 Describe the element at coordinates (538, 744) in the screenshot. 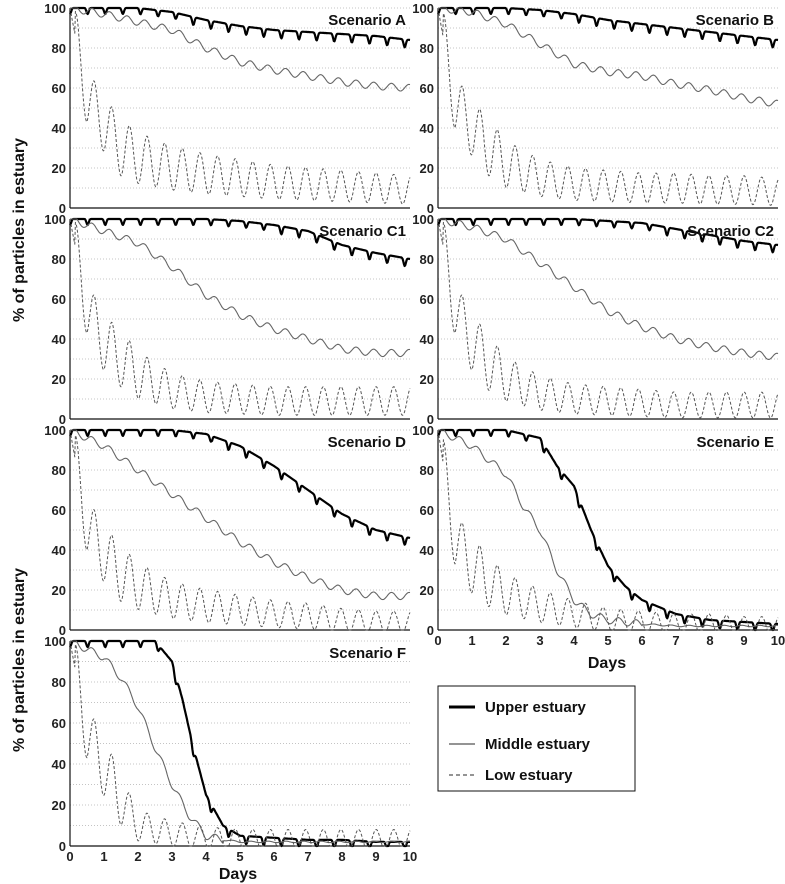

I see `legend-label-middle: Middle estuary` at that location.